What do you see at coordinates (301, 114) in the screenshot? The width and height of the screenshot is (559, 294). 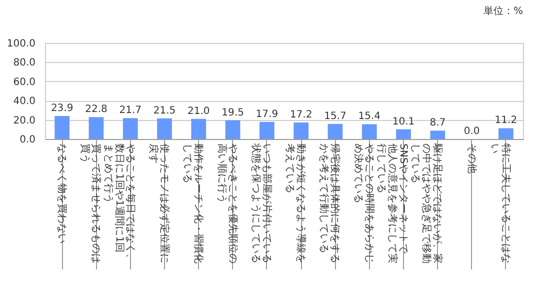 I see `data-label: 17.2` at bounding box center [301, 114].